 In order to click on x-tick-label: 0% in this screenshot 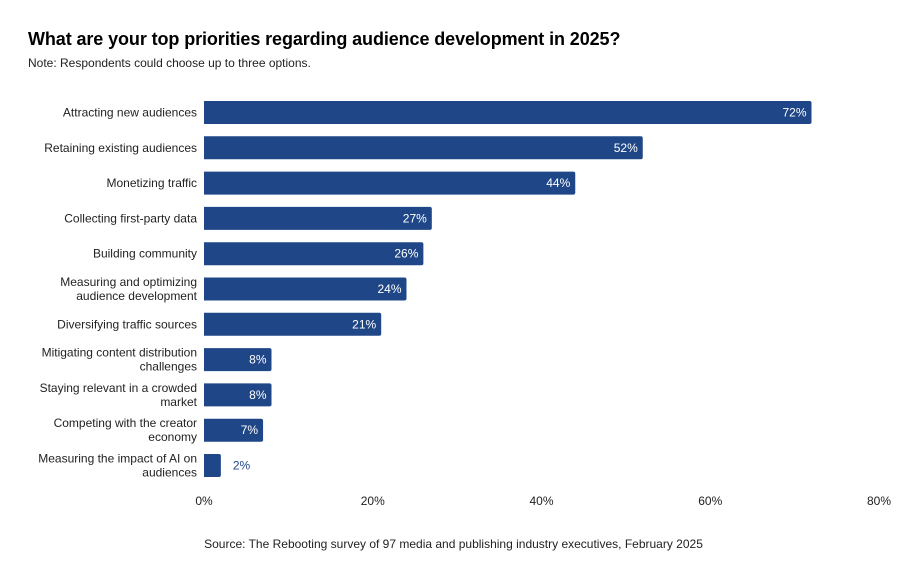, I will do `click(204, 501)`.